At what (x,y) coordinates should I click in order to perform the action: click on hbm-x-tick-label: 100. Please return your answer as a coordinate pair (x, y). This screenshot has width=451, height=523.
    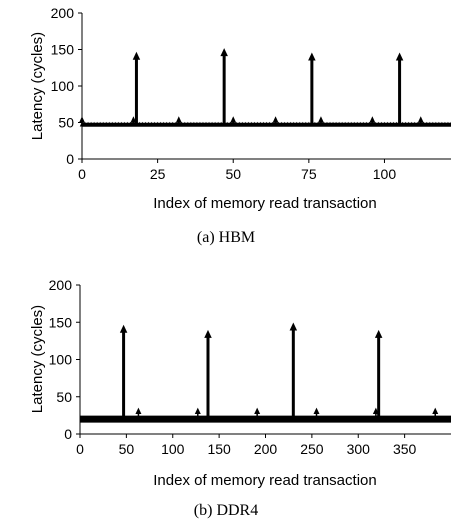
    Looking at the image, I should click on (385, 174).